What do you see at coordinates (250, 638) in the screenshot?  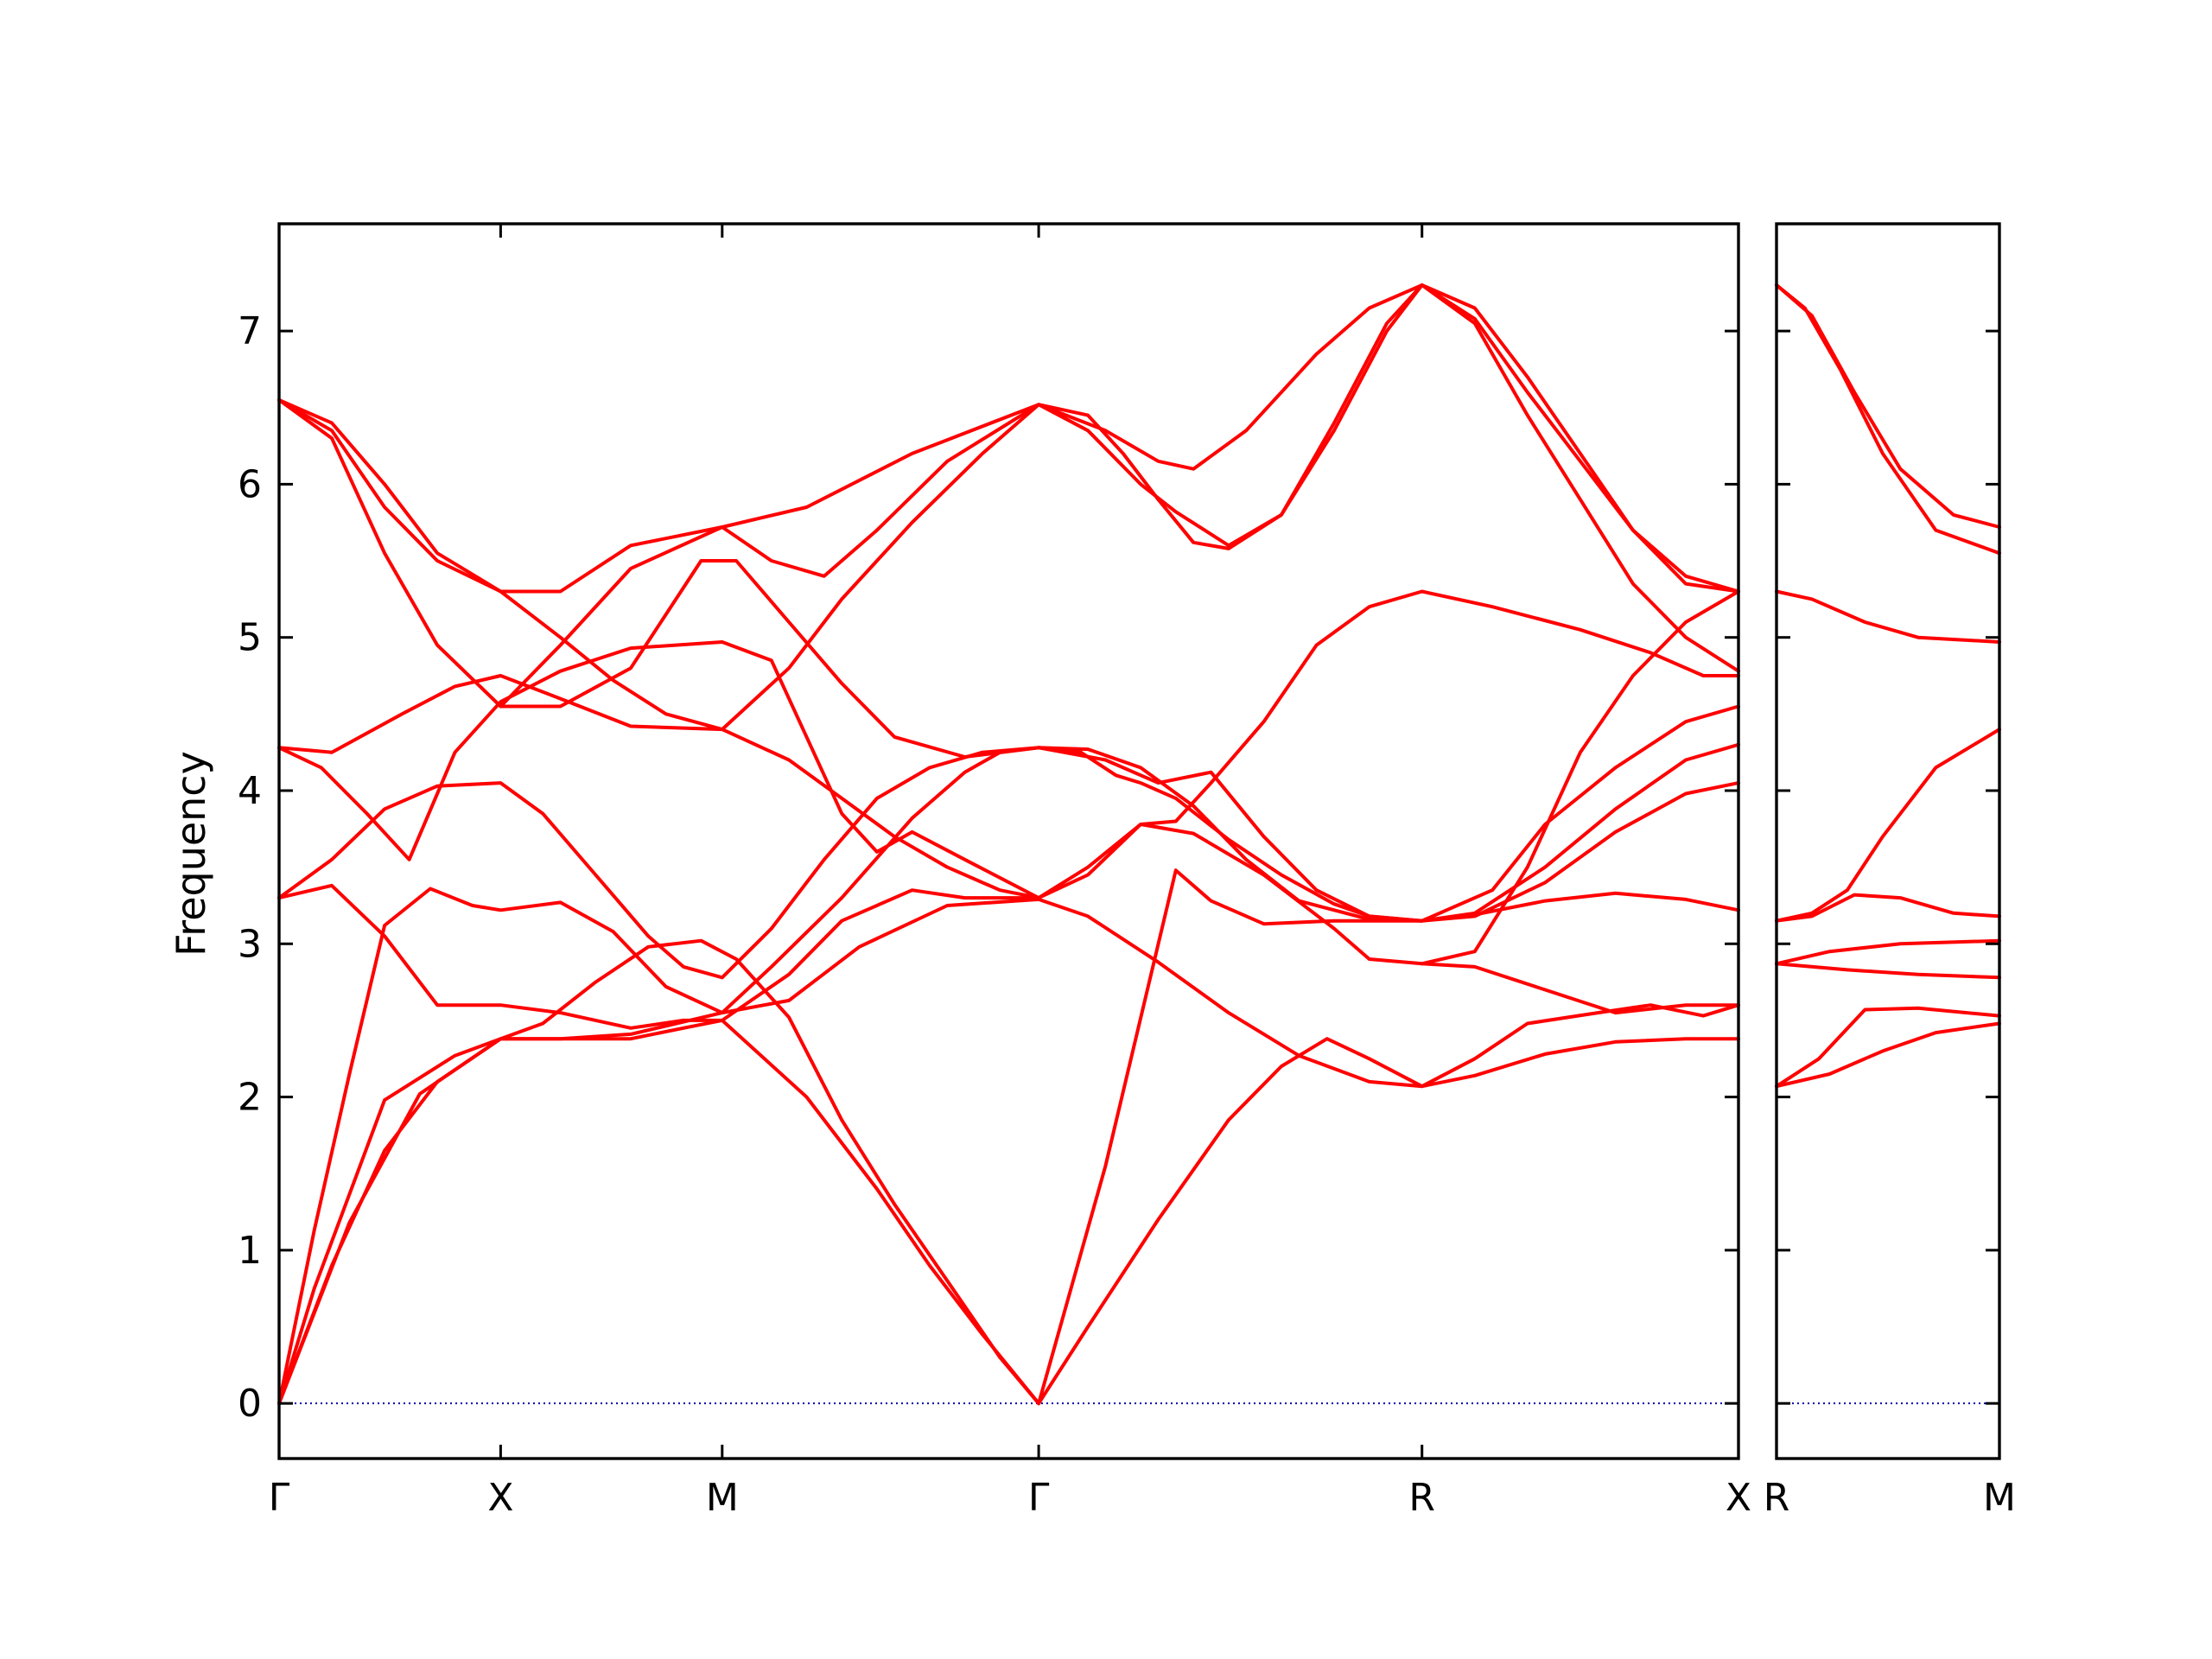 I see `y-tick-label: 5` at bounding box center [250, 638].